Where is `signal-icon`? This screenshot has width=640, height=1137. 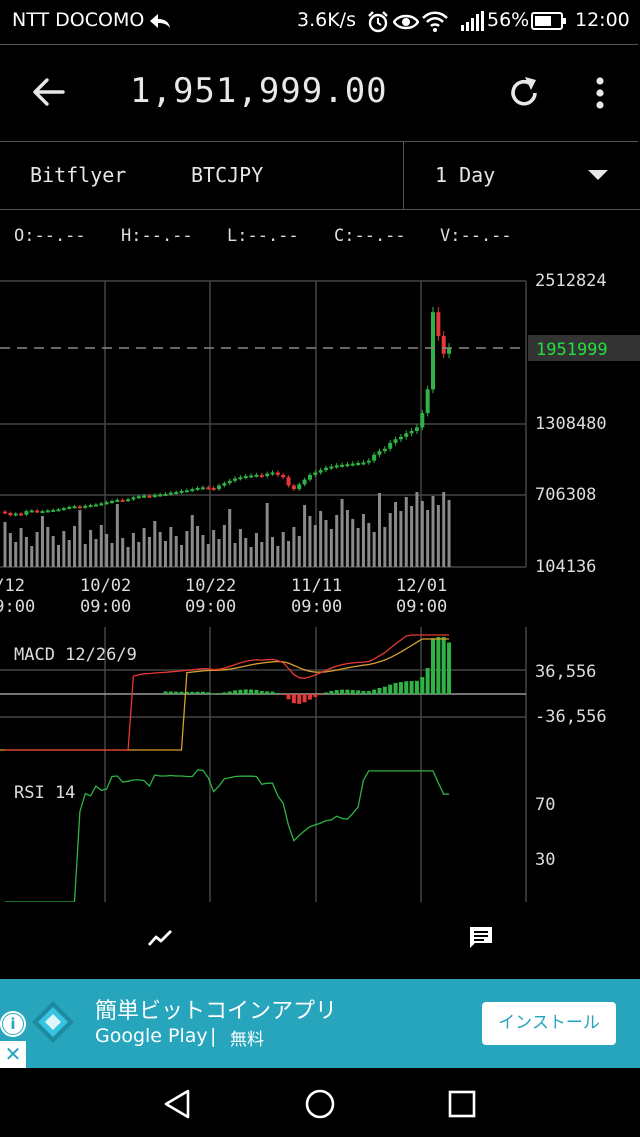 signal-icon is located at coordinates (472, 21).